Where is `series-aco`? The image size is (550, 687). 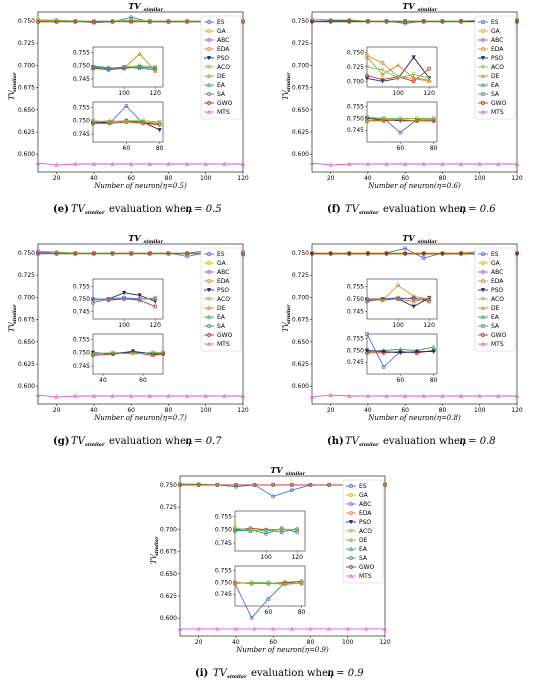
series-aco is located at coordinates (126, 121).